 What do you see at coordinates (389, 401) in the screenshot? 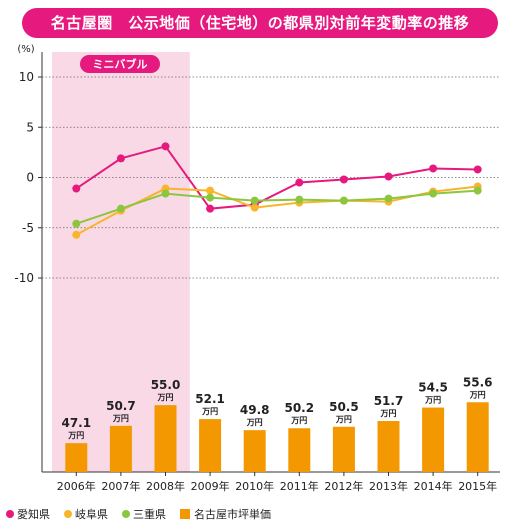
I see `bar-value-label: 51.7` at bounding box center [389, 401].